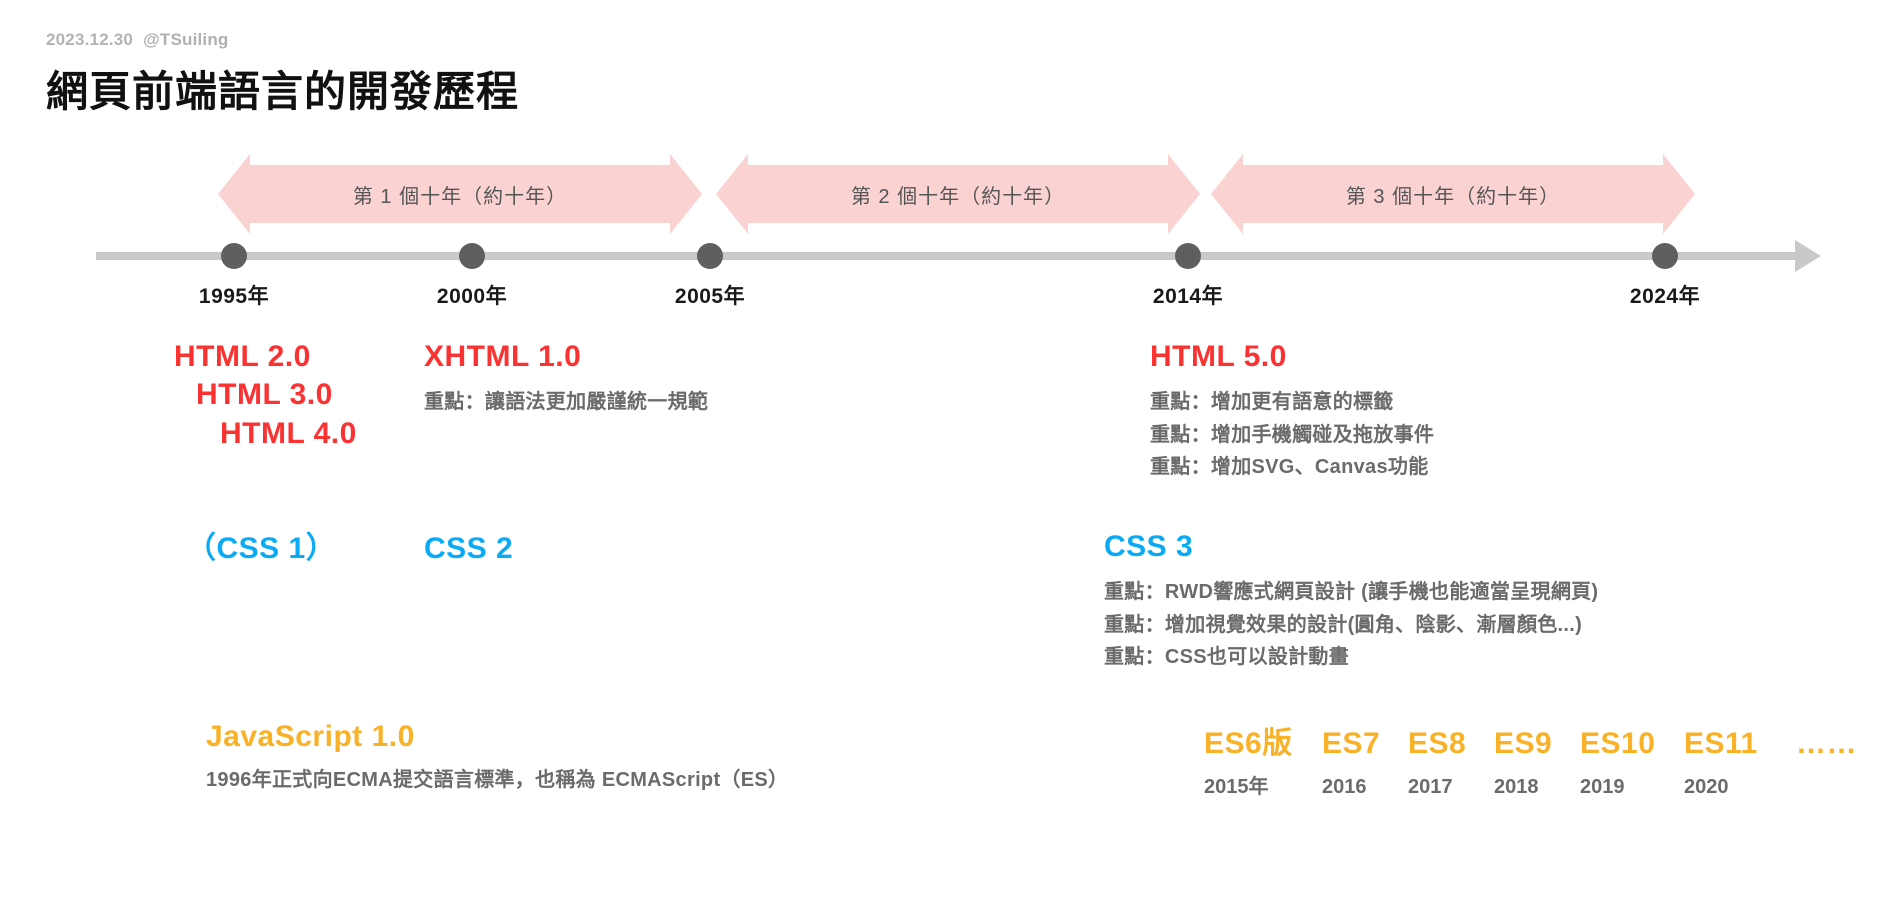  I want to click on es-year-2016: 2016, so click(1344, 787).